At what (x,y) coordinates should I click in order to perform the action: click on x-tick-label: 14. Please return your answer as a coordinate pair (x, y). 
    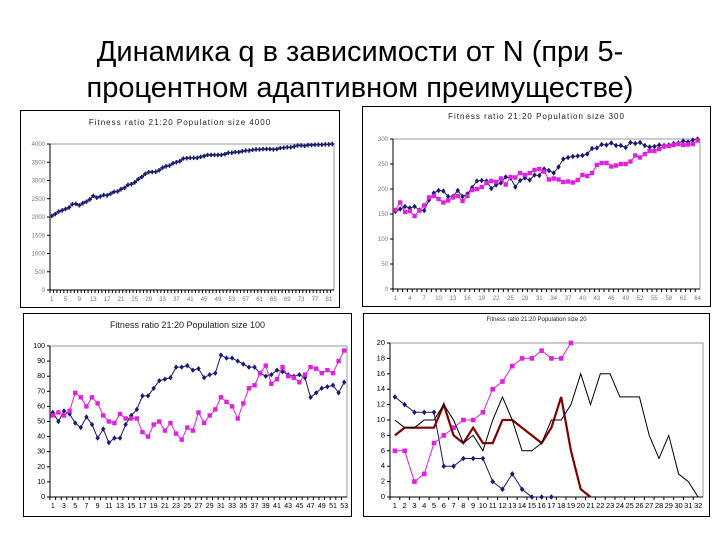
    Looking at the image, I should click on (522, 505).